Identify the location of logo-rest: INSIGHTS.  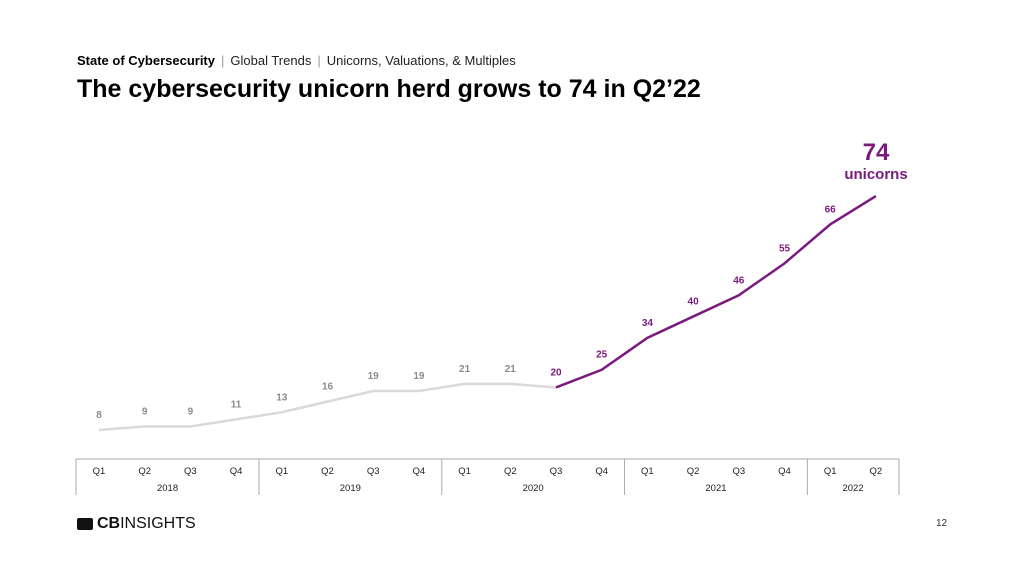
(158, 523).